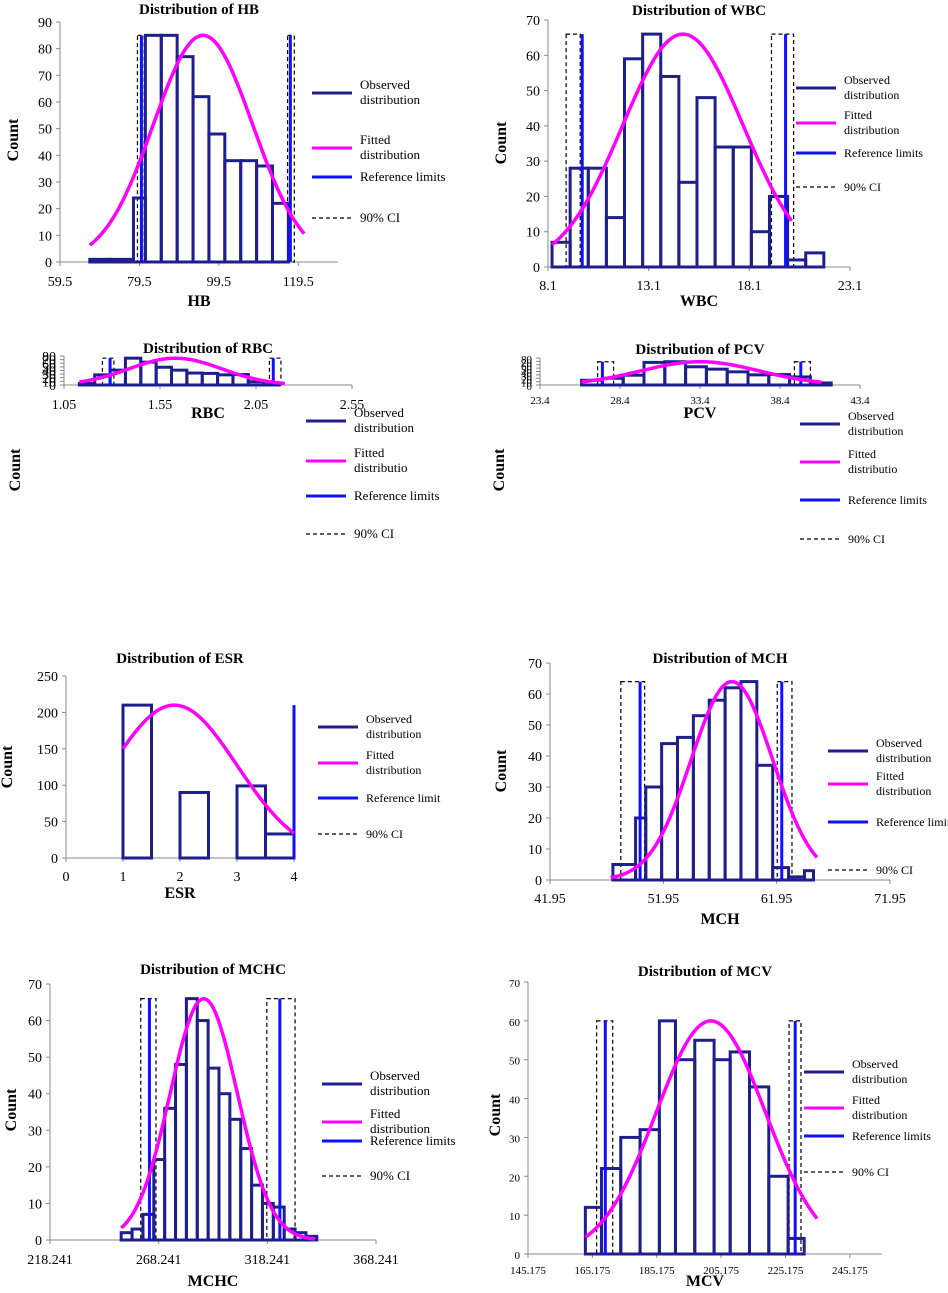 The width and height of the screenshot is (948, 1293). I want to click on x-tick-label: 23.1, so click(850, 286).